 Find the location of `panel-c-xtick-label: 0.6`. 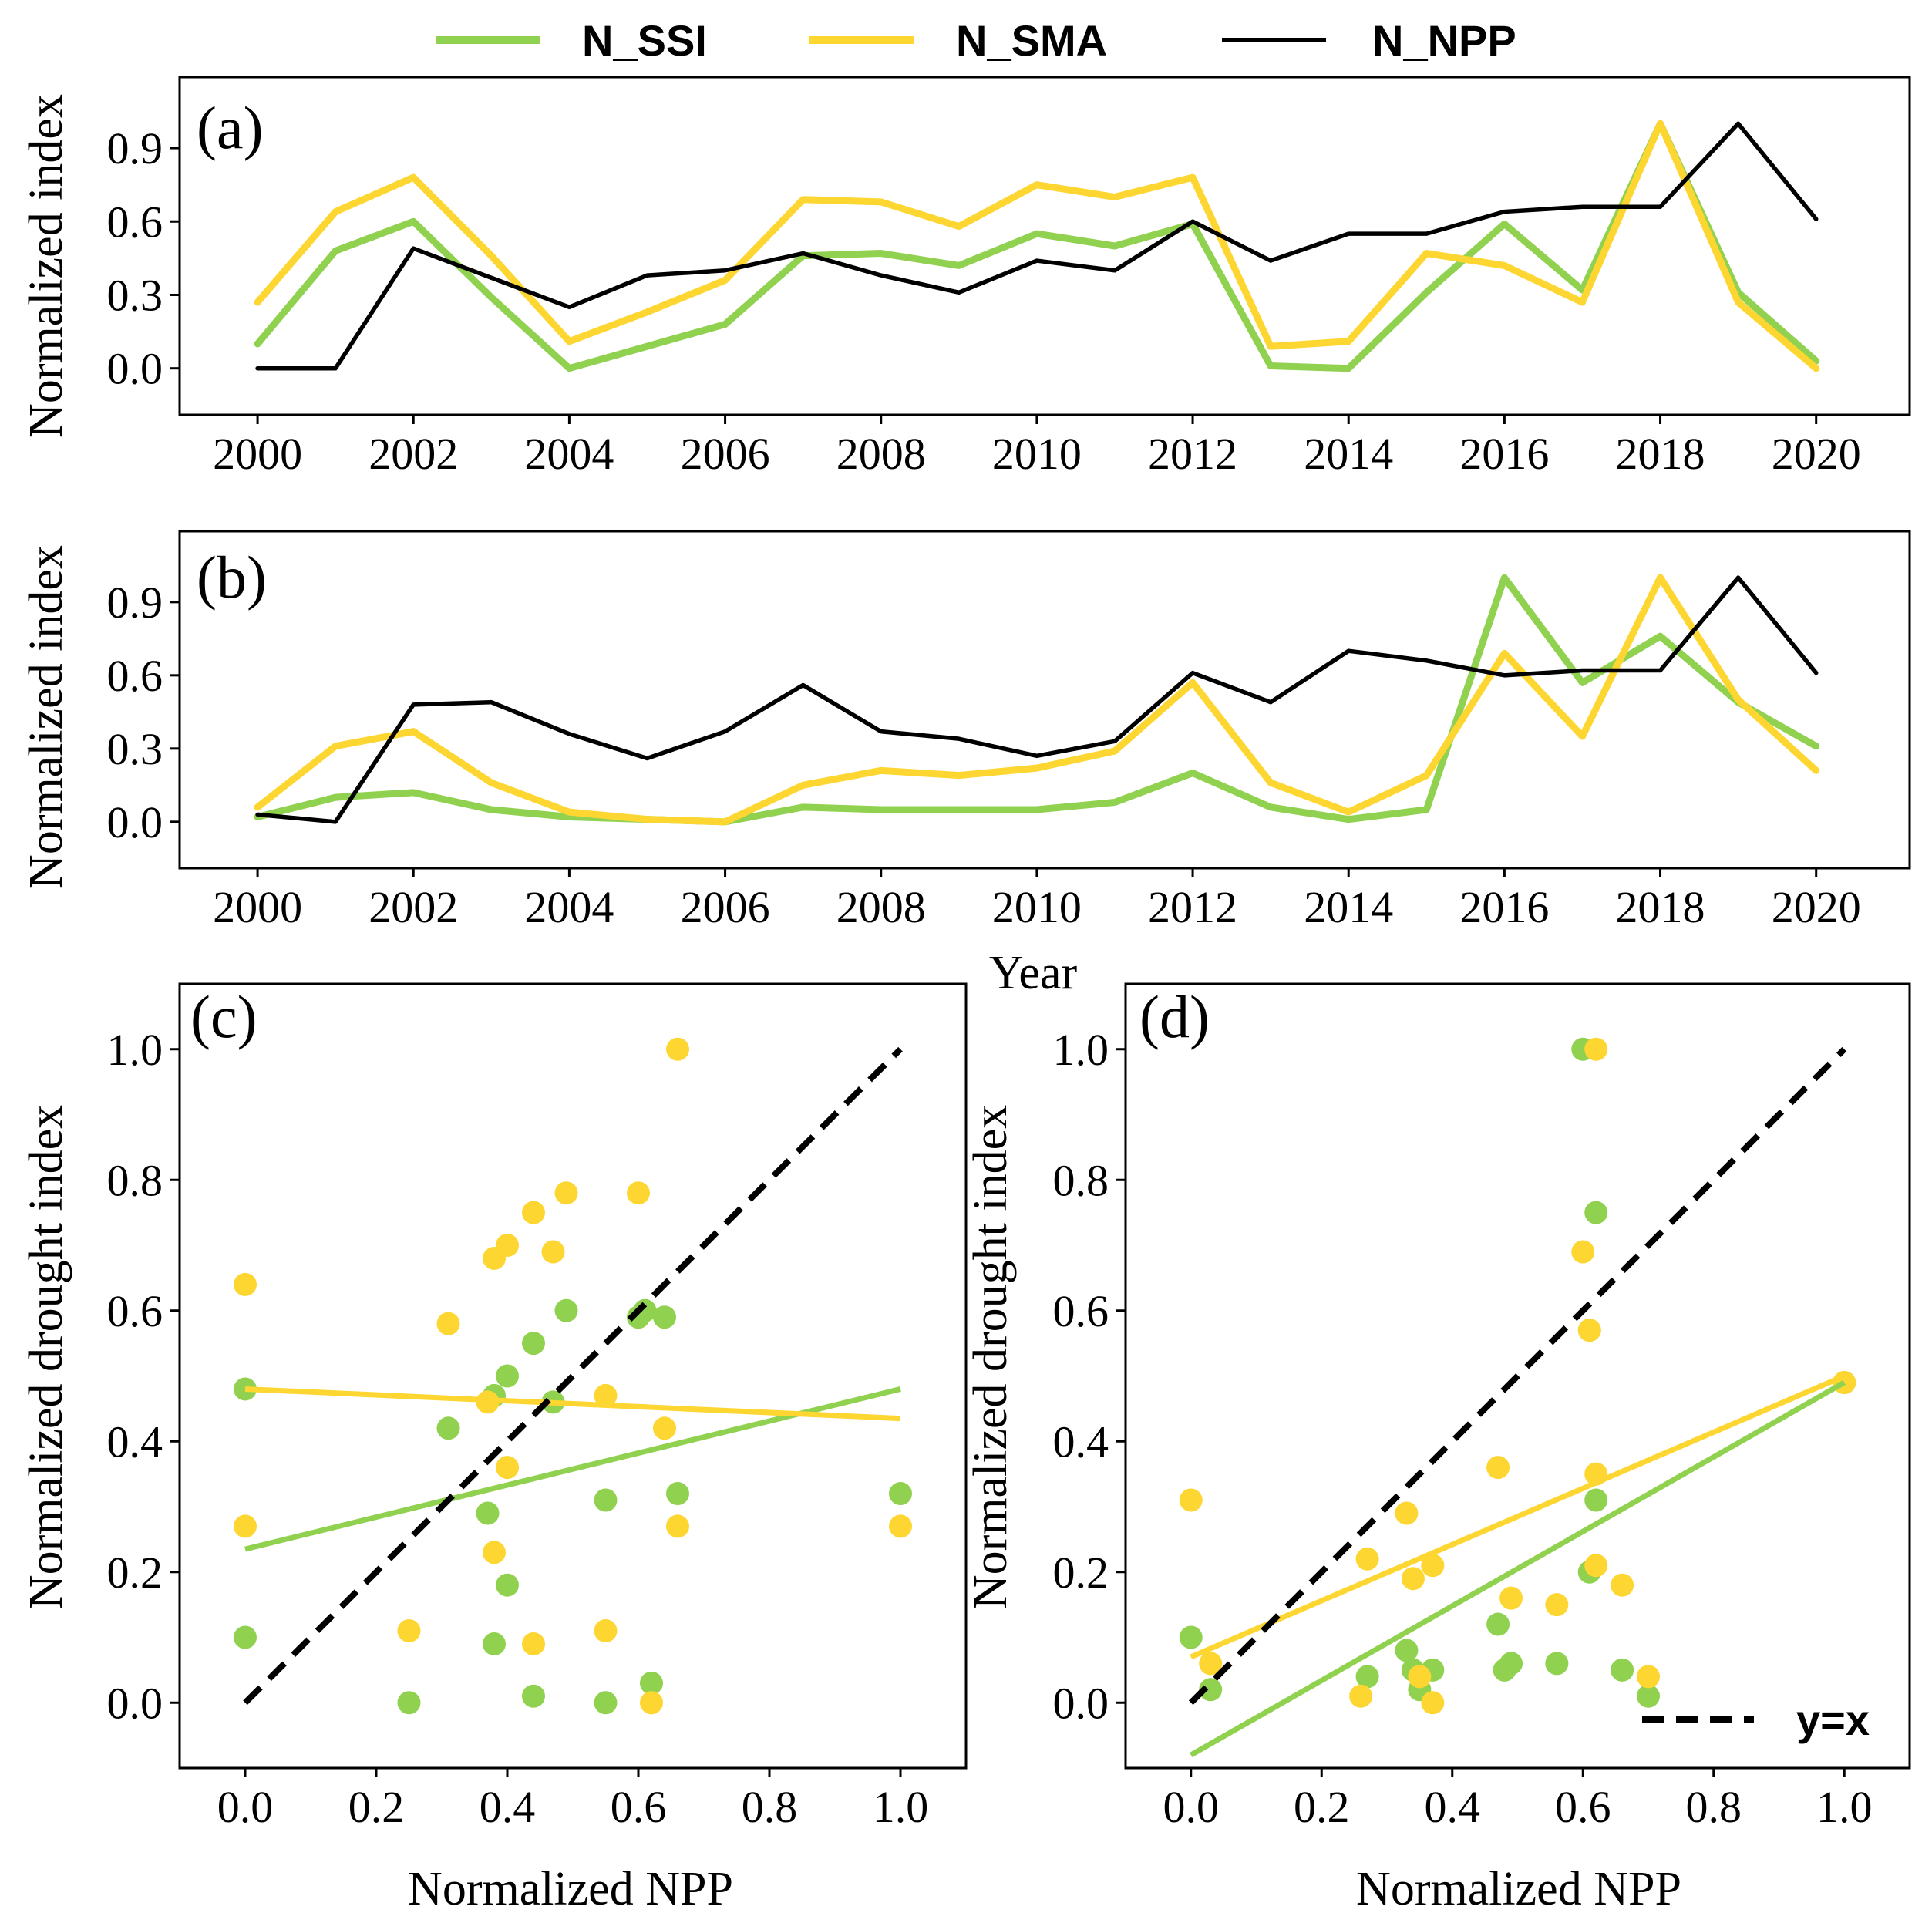

panel-c-xtick-label: 0.6 is located at coordinates (639, 1807).